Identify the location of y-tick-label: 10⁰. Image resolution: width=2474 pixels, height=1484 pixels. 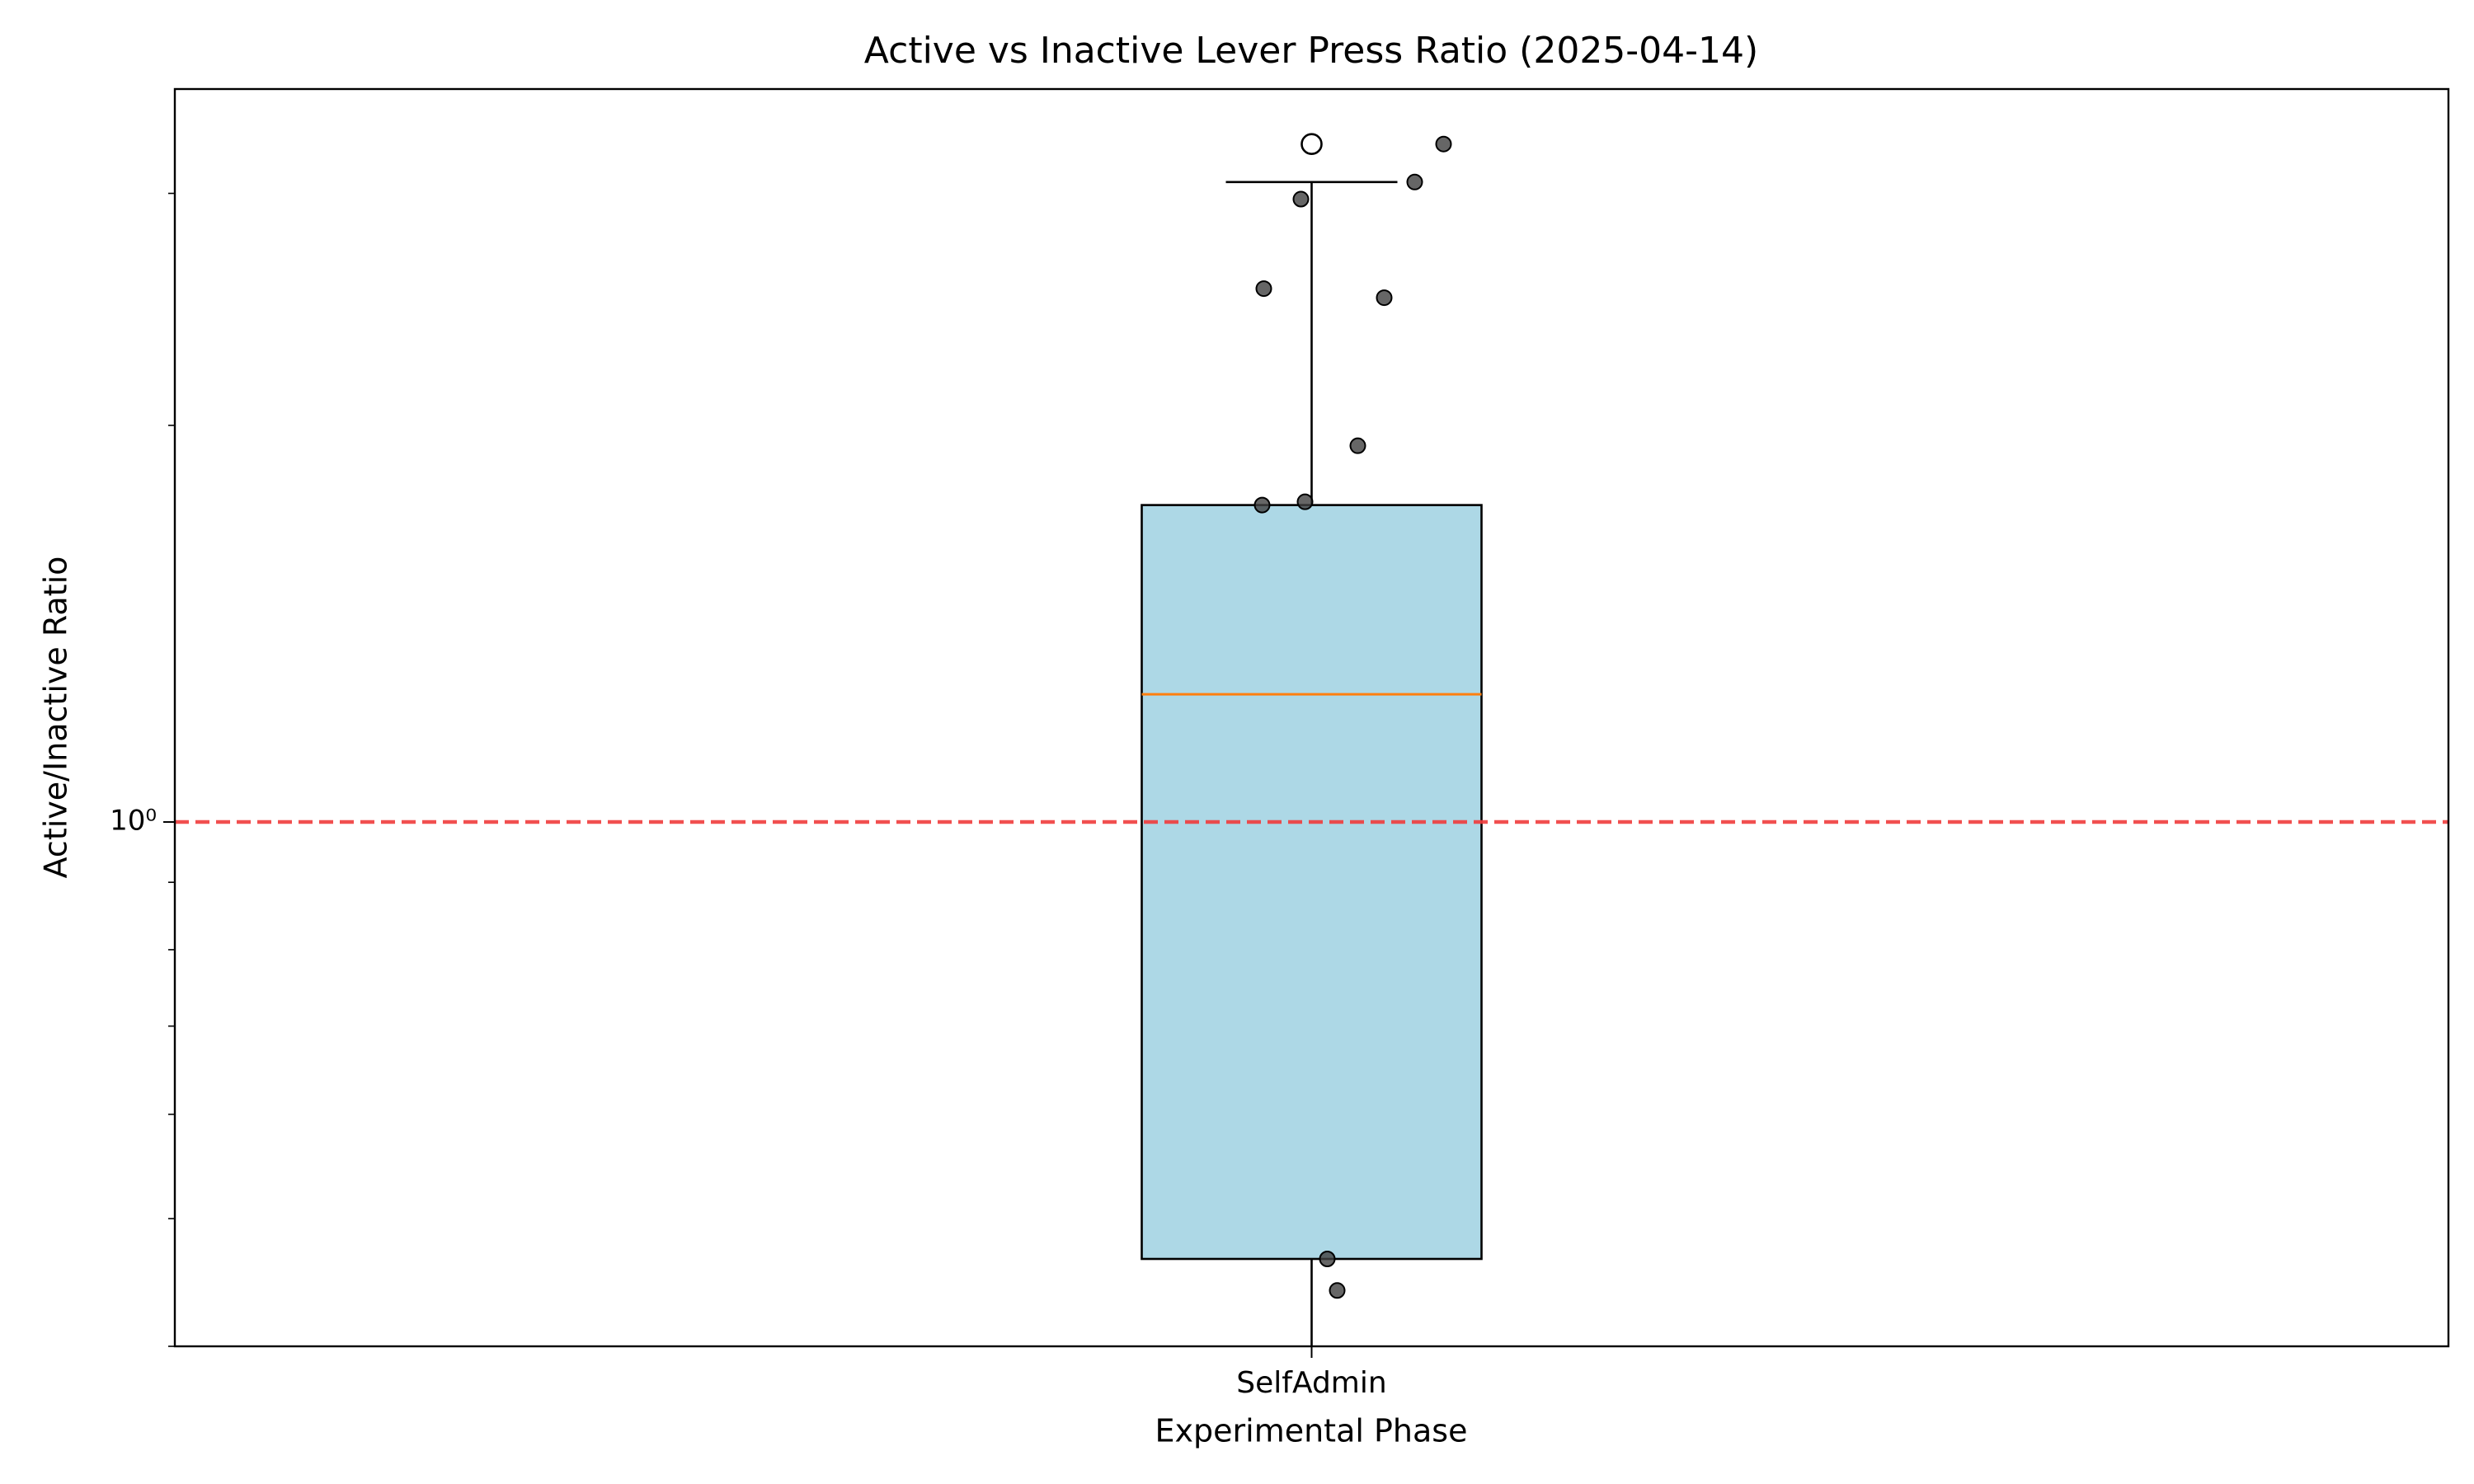
(133, 821).